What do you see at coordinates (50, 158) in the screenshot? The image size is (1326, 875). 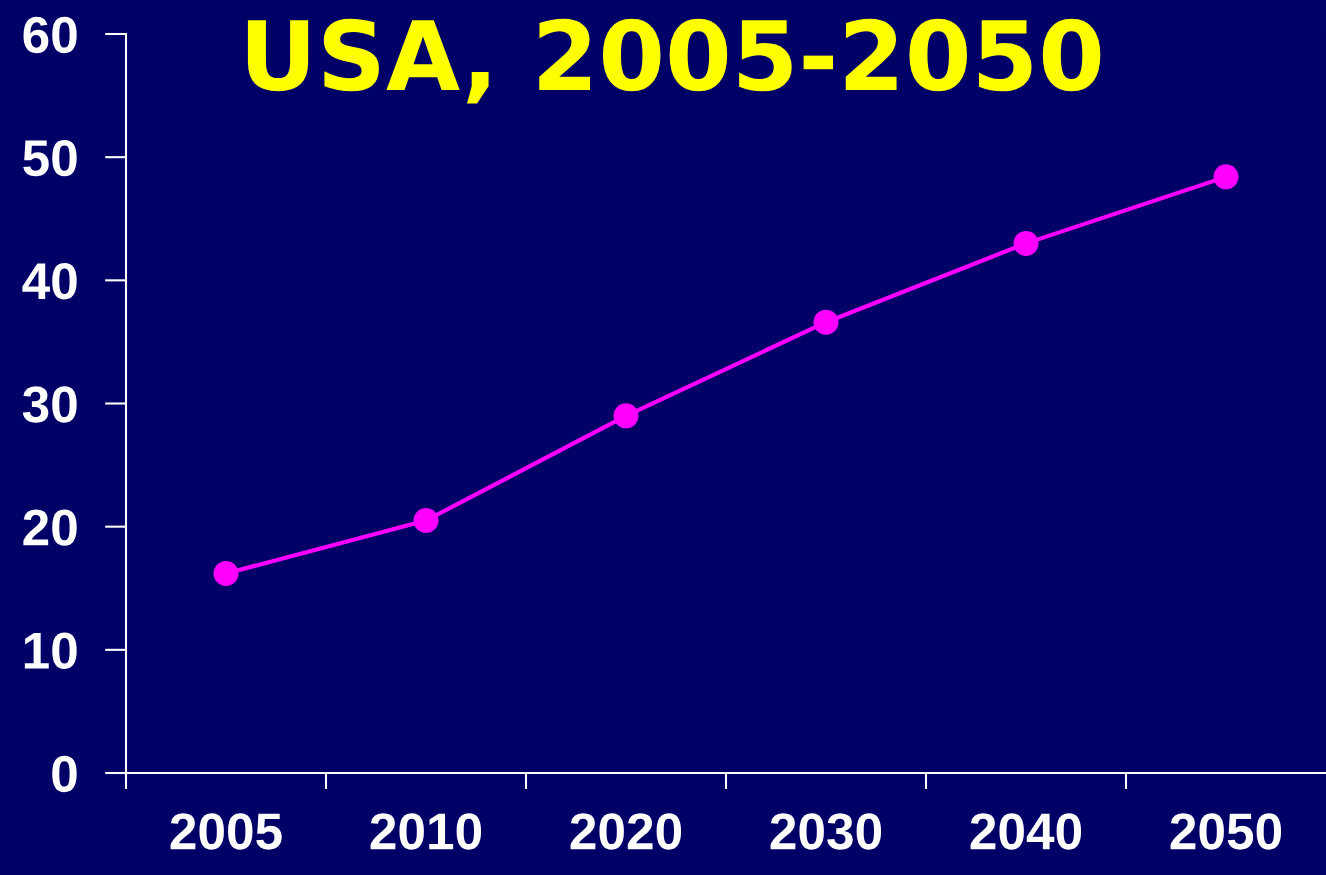 I see `y-tick-label: 50` at bounding box center [50, 158].